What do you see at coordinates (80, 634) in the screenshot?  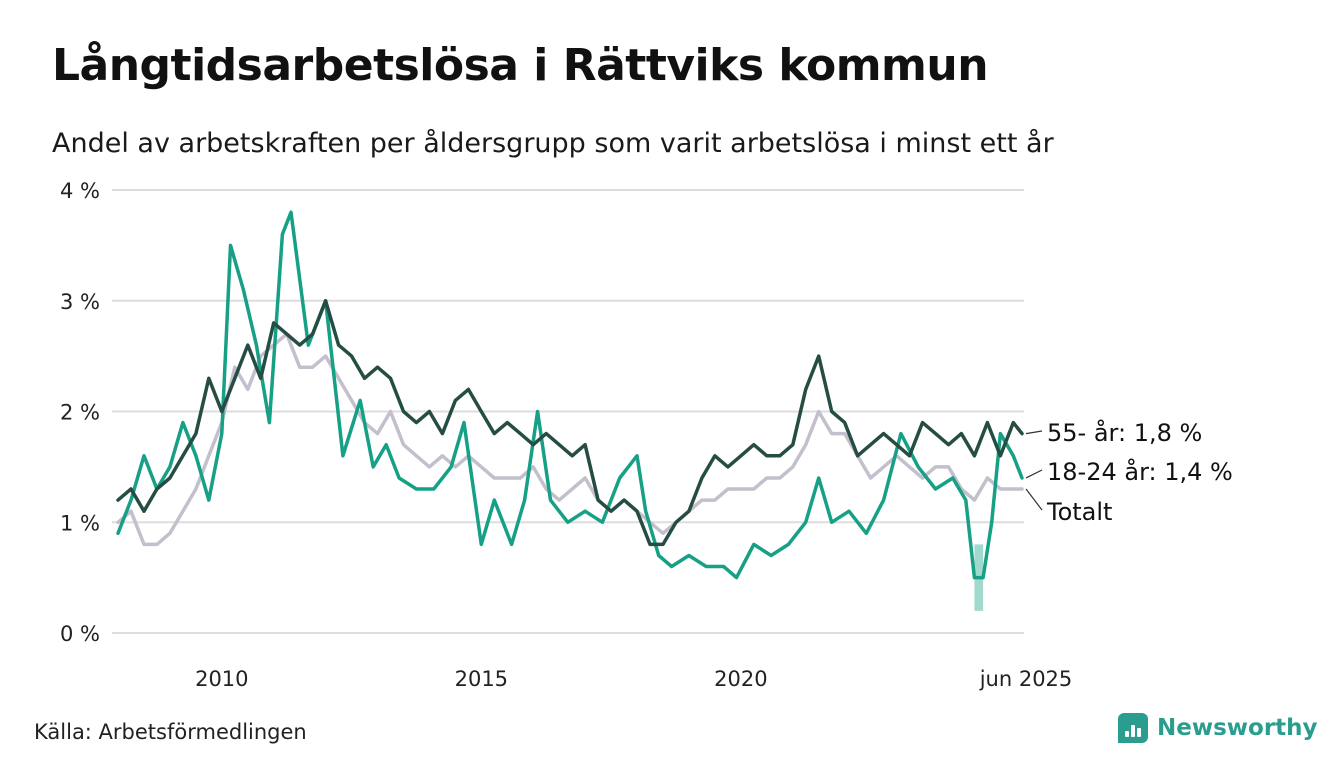 I see `y-tick-label: 0 %` at bounding box center [80, 634].